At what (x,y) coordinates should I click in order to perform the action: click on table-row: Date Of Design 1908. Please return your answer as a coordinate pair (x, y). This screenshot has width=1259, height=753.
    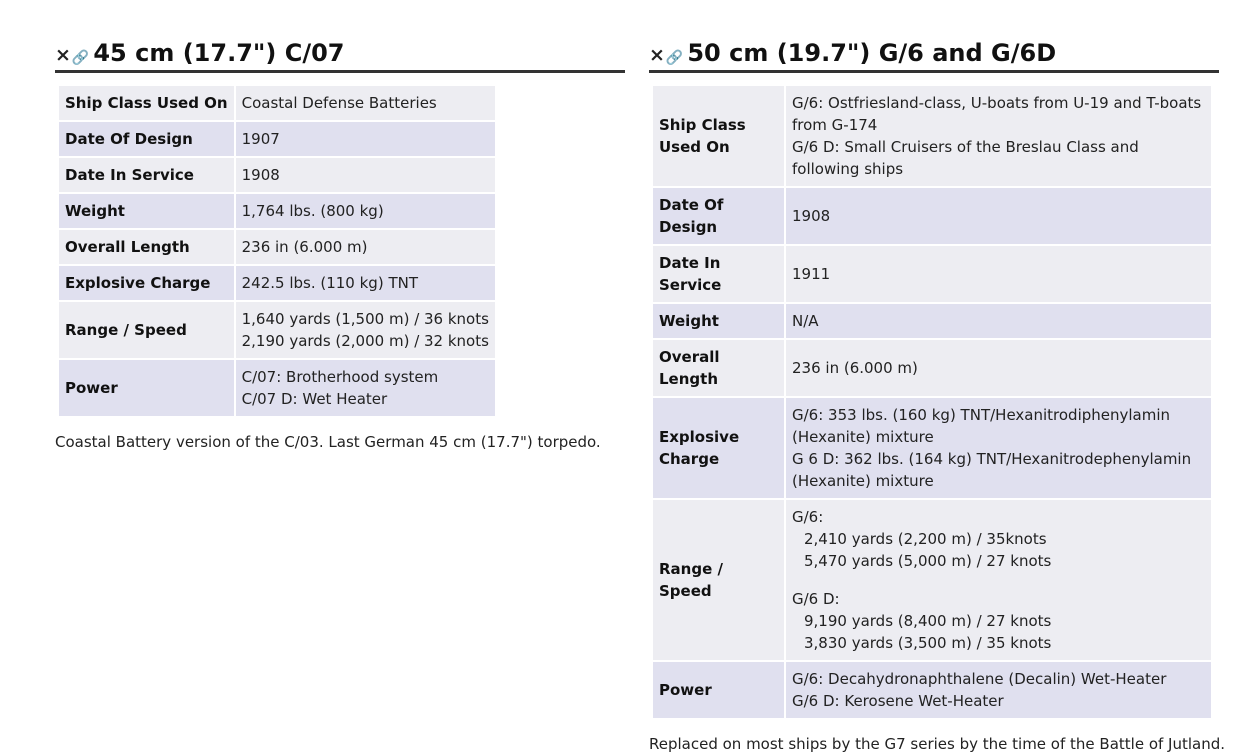
    Looking at the image, I should click on (932, 216).